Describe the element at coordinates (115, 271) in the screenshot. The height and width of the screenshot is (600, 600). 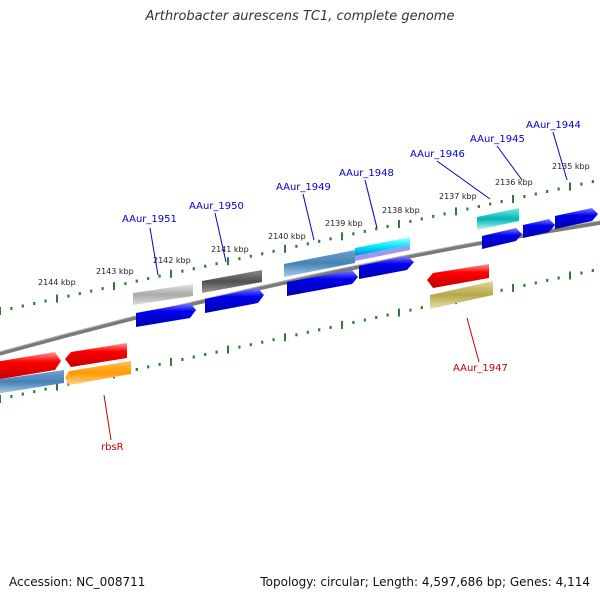
I see `kbp-label: 2143 kbp` at that location.